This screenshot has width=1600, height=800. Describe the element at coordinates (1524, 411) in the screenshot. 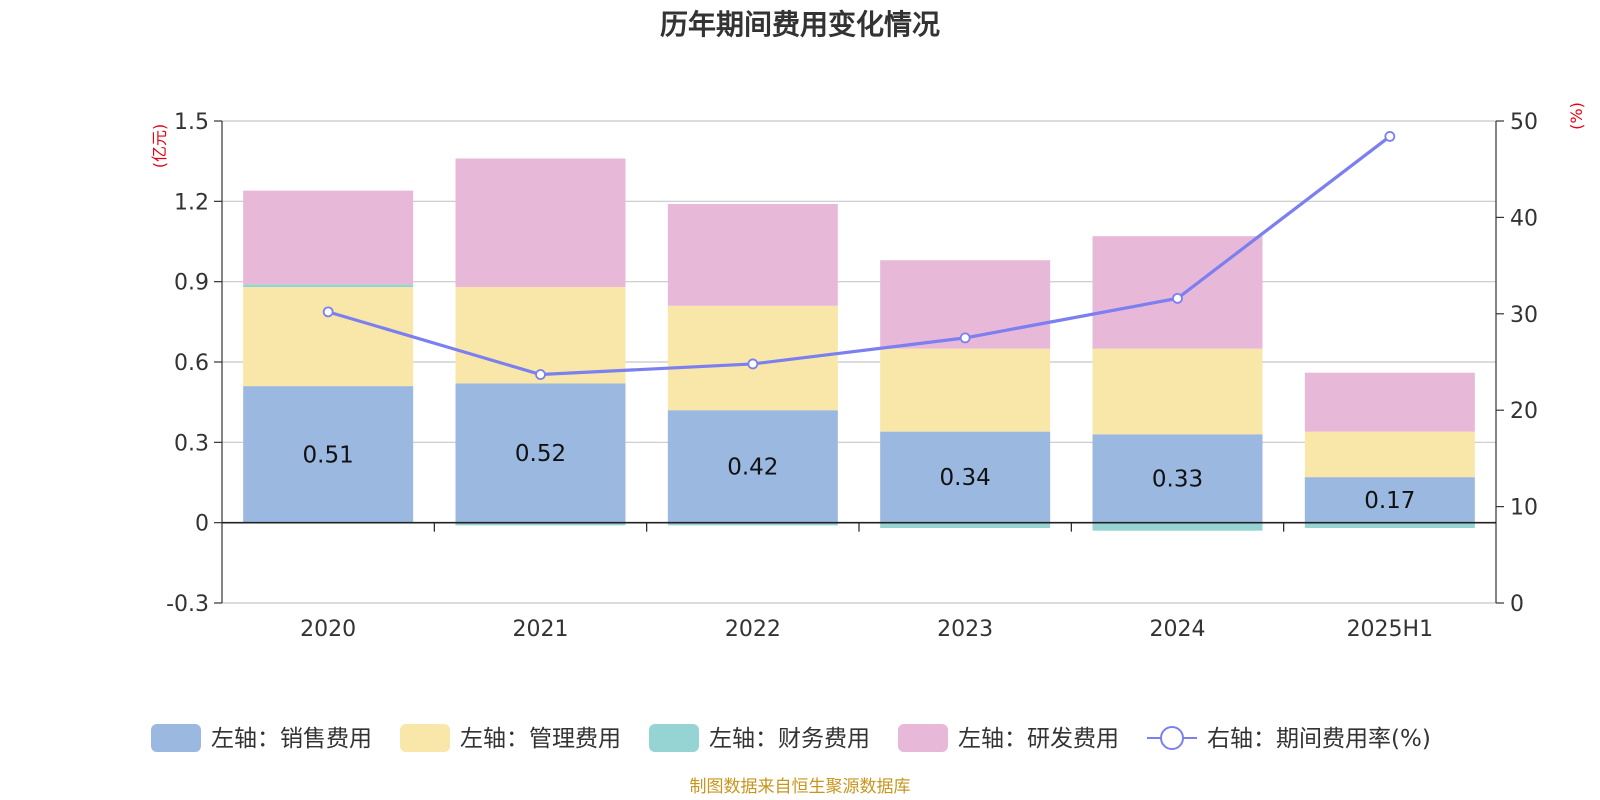

I see `right-axis-tick-label: 20` at that location.